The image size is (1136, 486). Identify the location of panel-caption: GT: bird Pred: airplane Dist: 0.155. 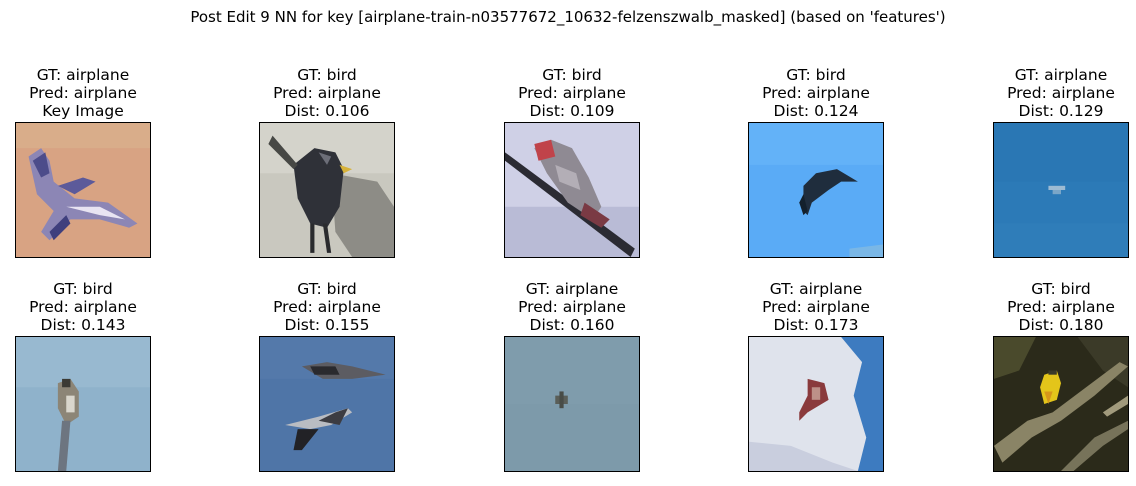
(327, 307).